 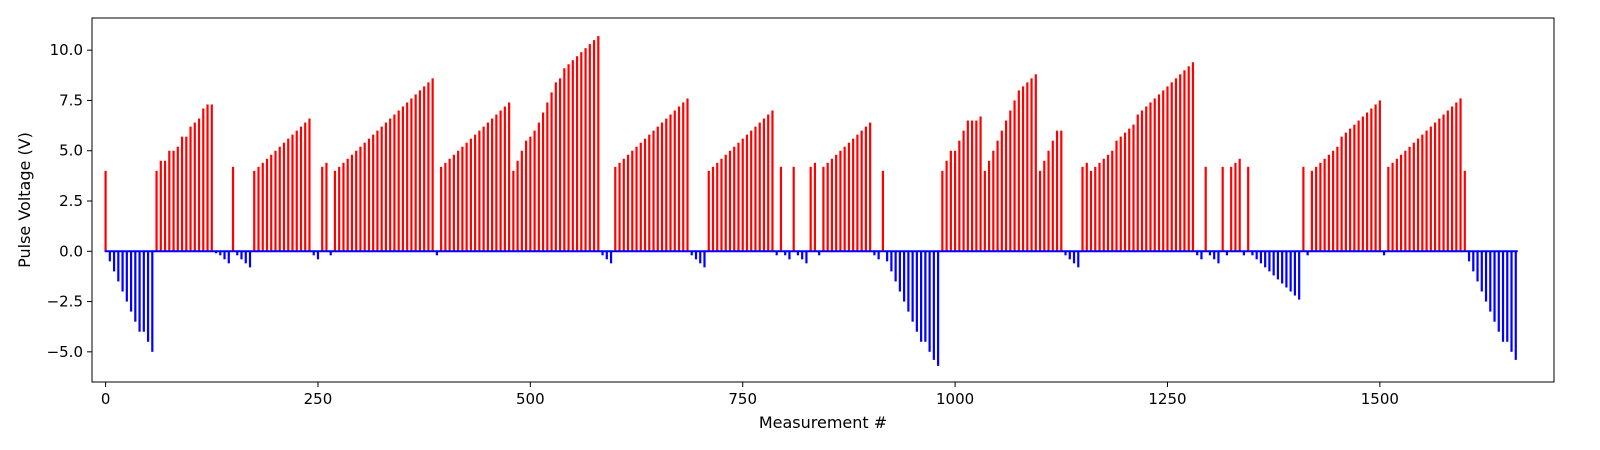 I want to click on x-tick-label: 500, so click(x=530, y=399).